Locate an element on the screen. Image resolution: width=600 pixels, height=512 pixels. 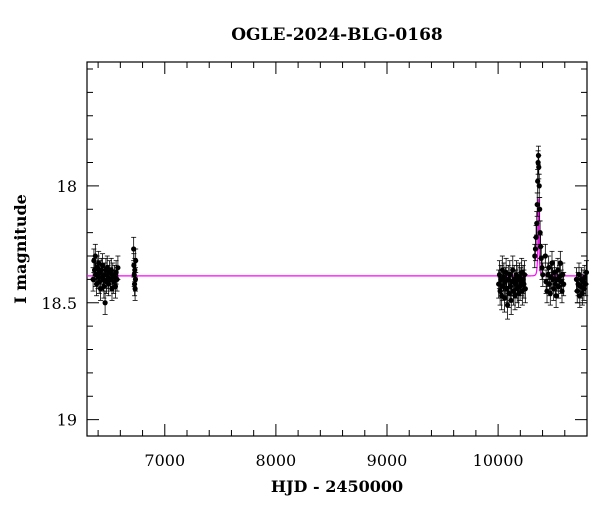
x-tick-label: 9000 is located at coordinates (387, 460).